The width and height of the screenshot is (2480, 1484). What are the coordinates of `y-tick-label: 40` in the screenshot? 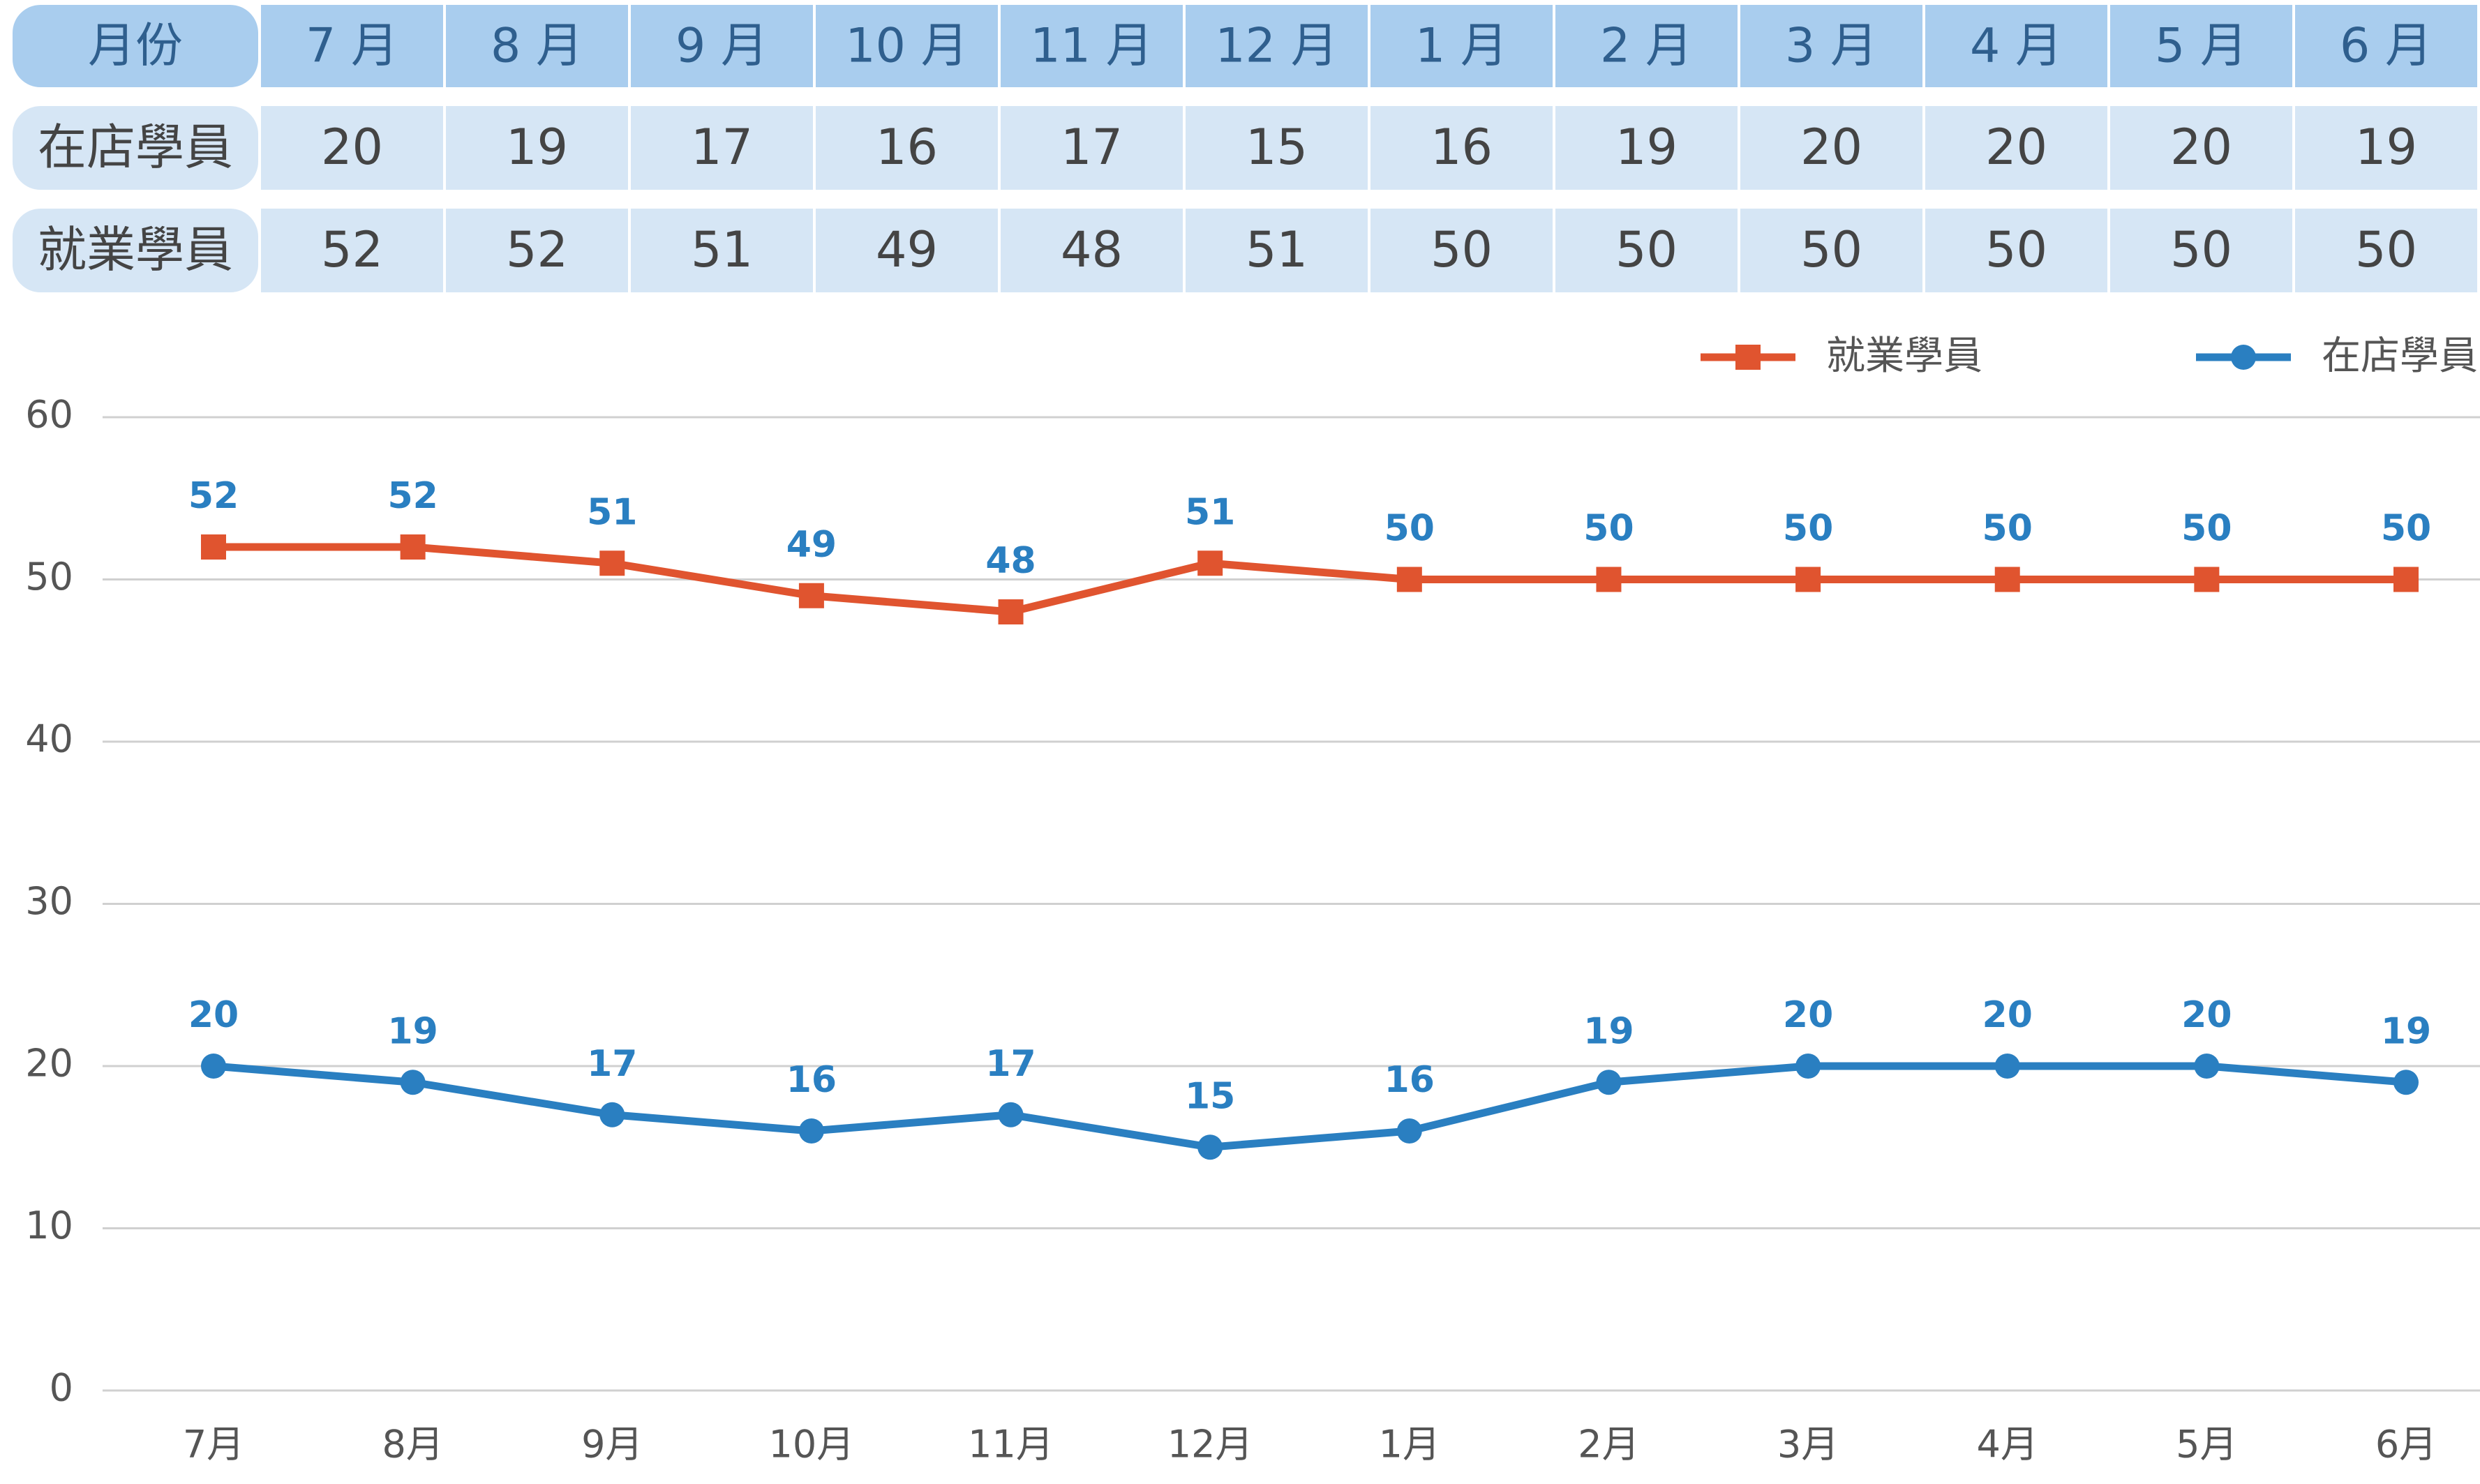 It's located at (49, 739).